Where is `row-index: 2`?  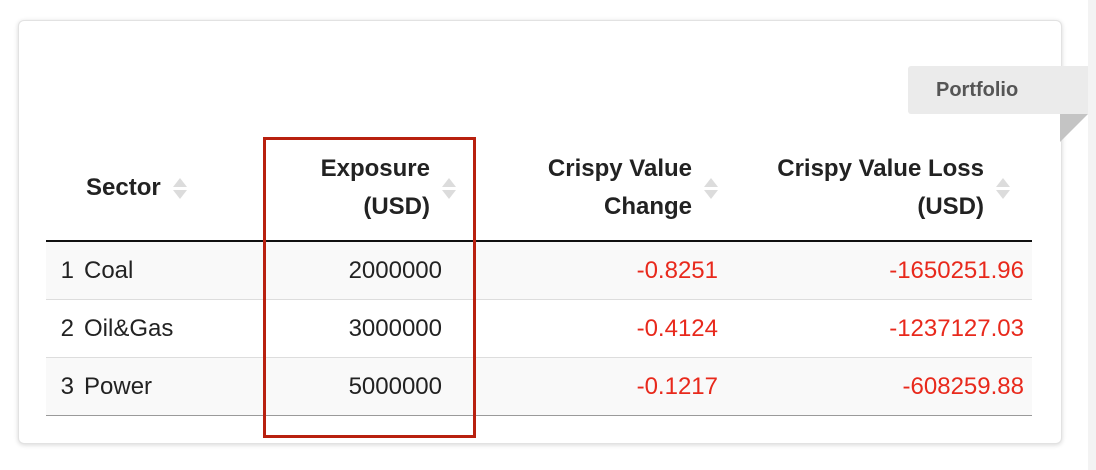
row-index: 2 is located at coordinates (60, 328).